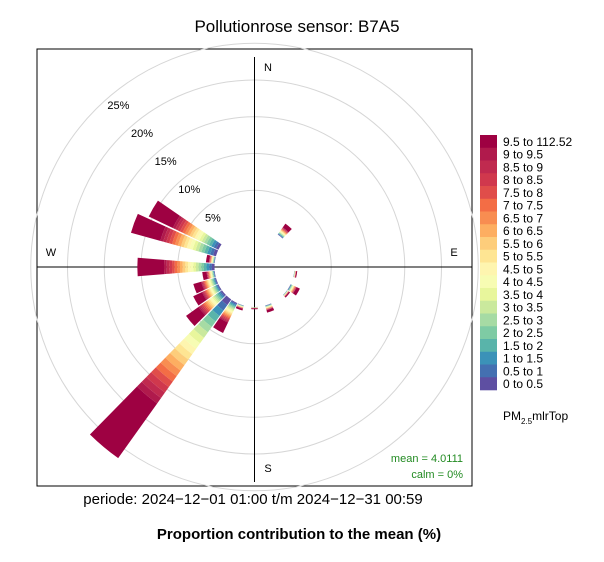  What do you see at coordinates (523, 180) in the screenshot?
I see `legend-label: 8 to 8.5` at bounding box center [523, 180].